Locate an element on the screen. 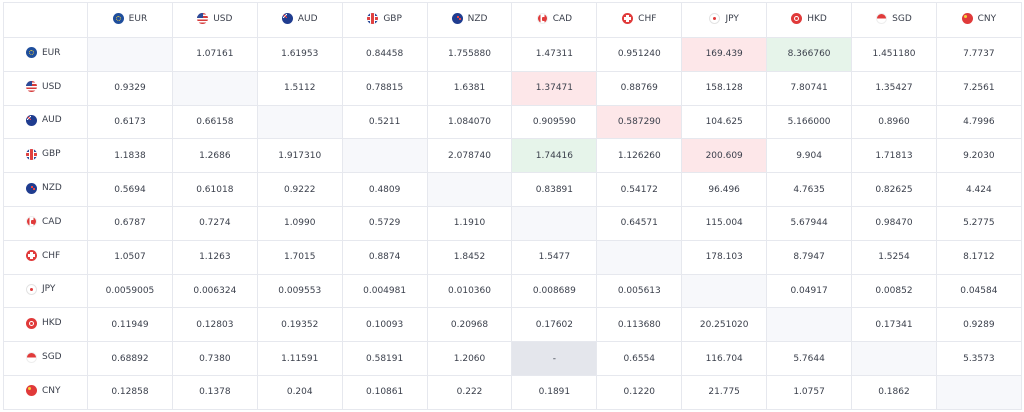  rate-cell-gbp-gbp is located at coordinates (384, 156).